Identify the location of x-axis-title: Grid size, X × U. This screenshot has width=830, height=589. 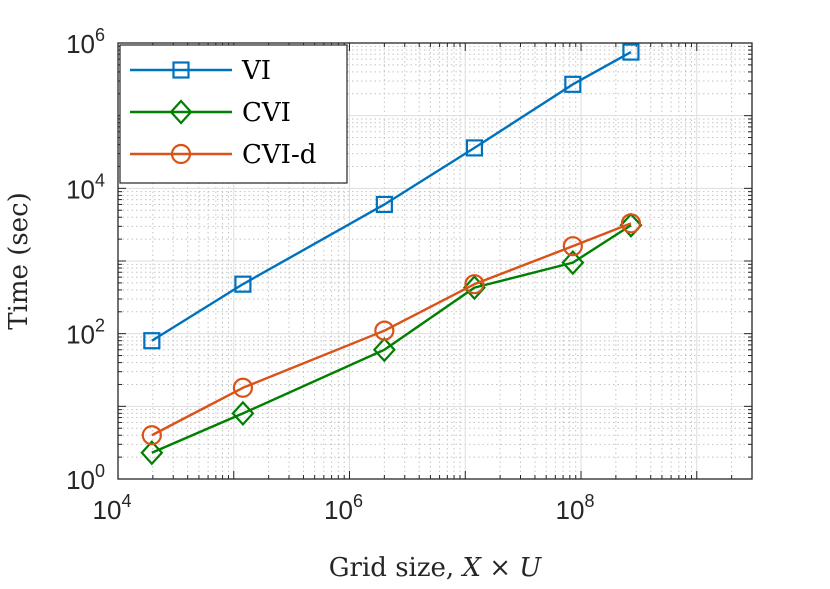
(436, 568).